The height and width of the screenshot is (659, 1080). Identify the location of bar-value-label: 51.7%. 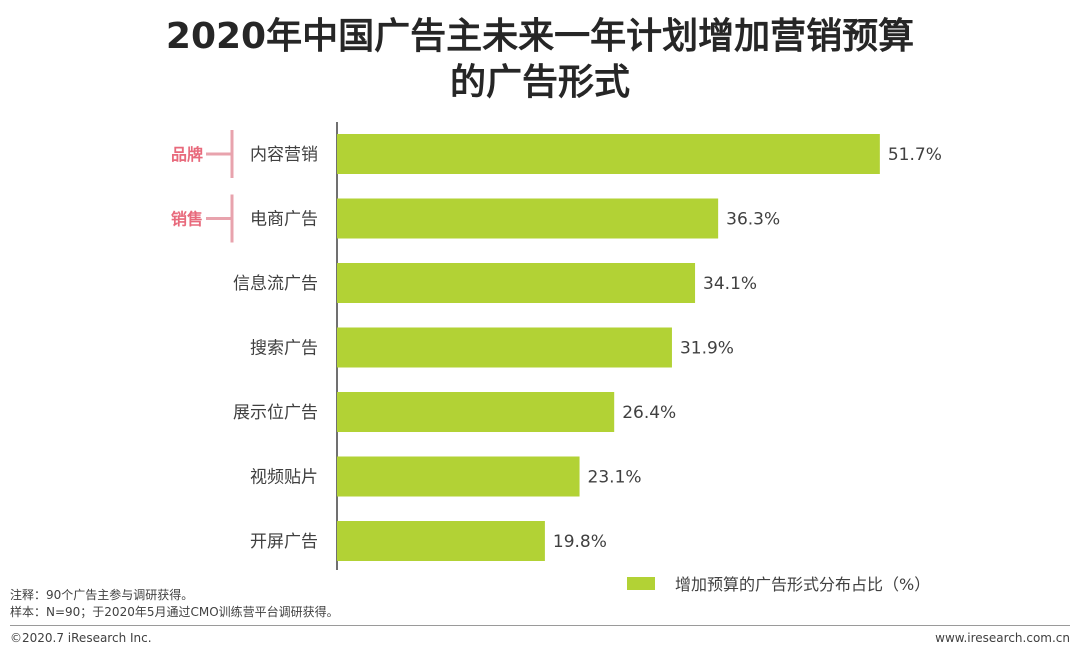
(915, 155).